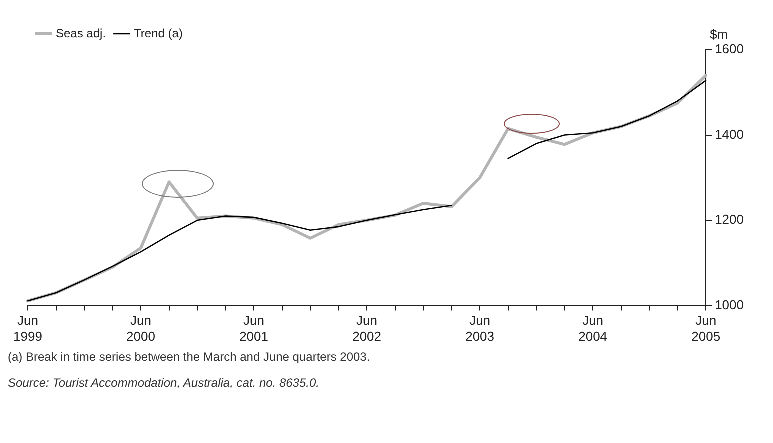 Image resolution: width=773 pixels, height=443 pixels. What do you see at coordinates (593, 328) in the screenshot?
I see `x-tick-label: Jun 2004` at bounding box center [593, 328].